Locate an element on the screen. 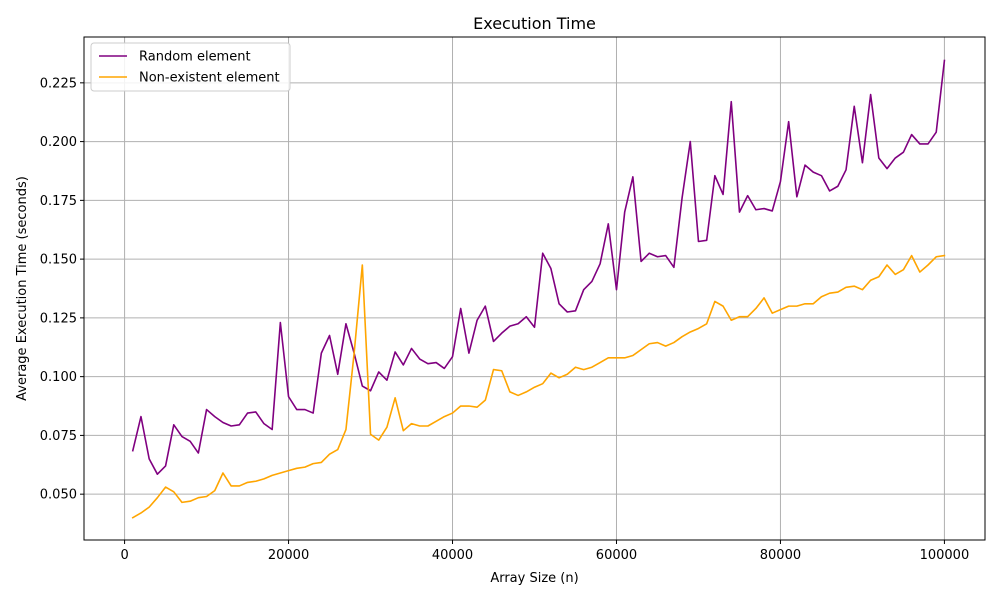 Image resolution: width=1000 pixels, height=600 pixels. x-axis-label: Array Size (n) is located at coordinates (534, 578).